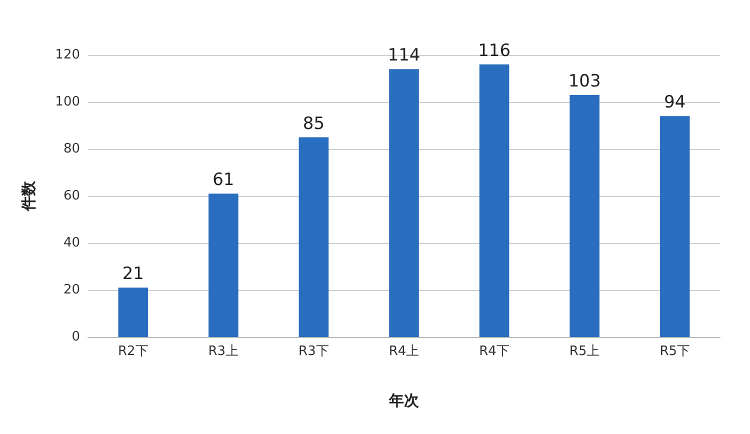 The height and width of the screenshot is (434, 750). Describe the element at coordinates (67, 55) in the screenshot. I see `y-tick-label: 120` at that location.